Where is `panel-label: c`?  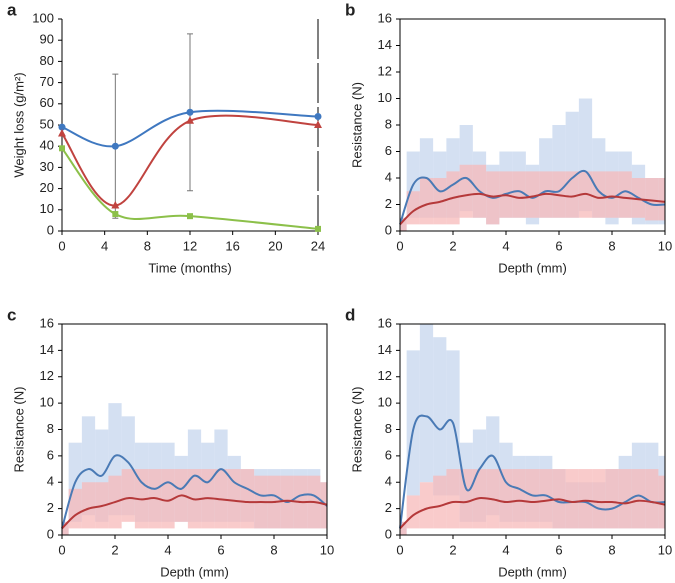
panel-label: c is located at coordinates (11, 314).